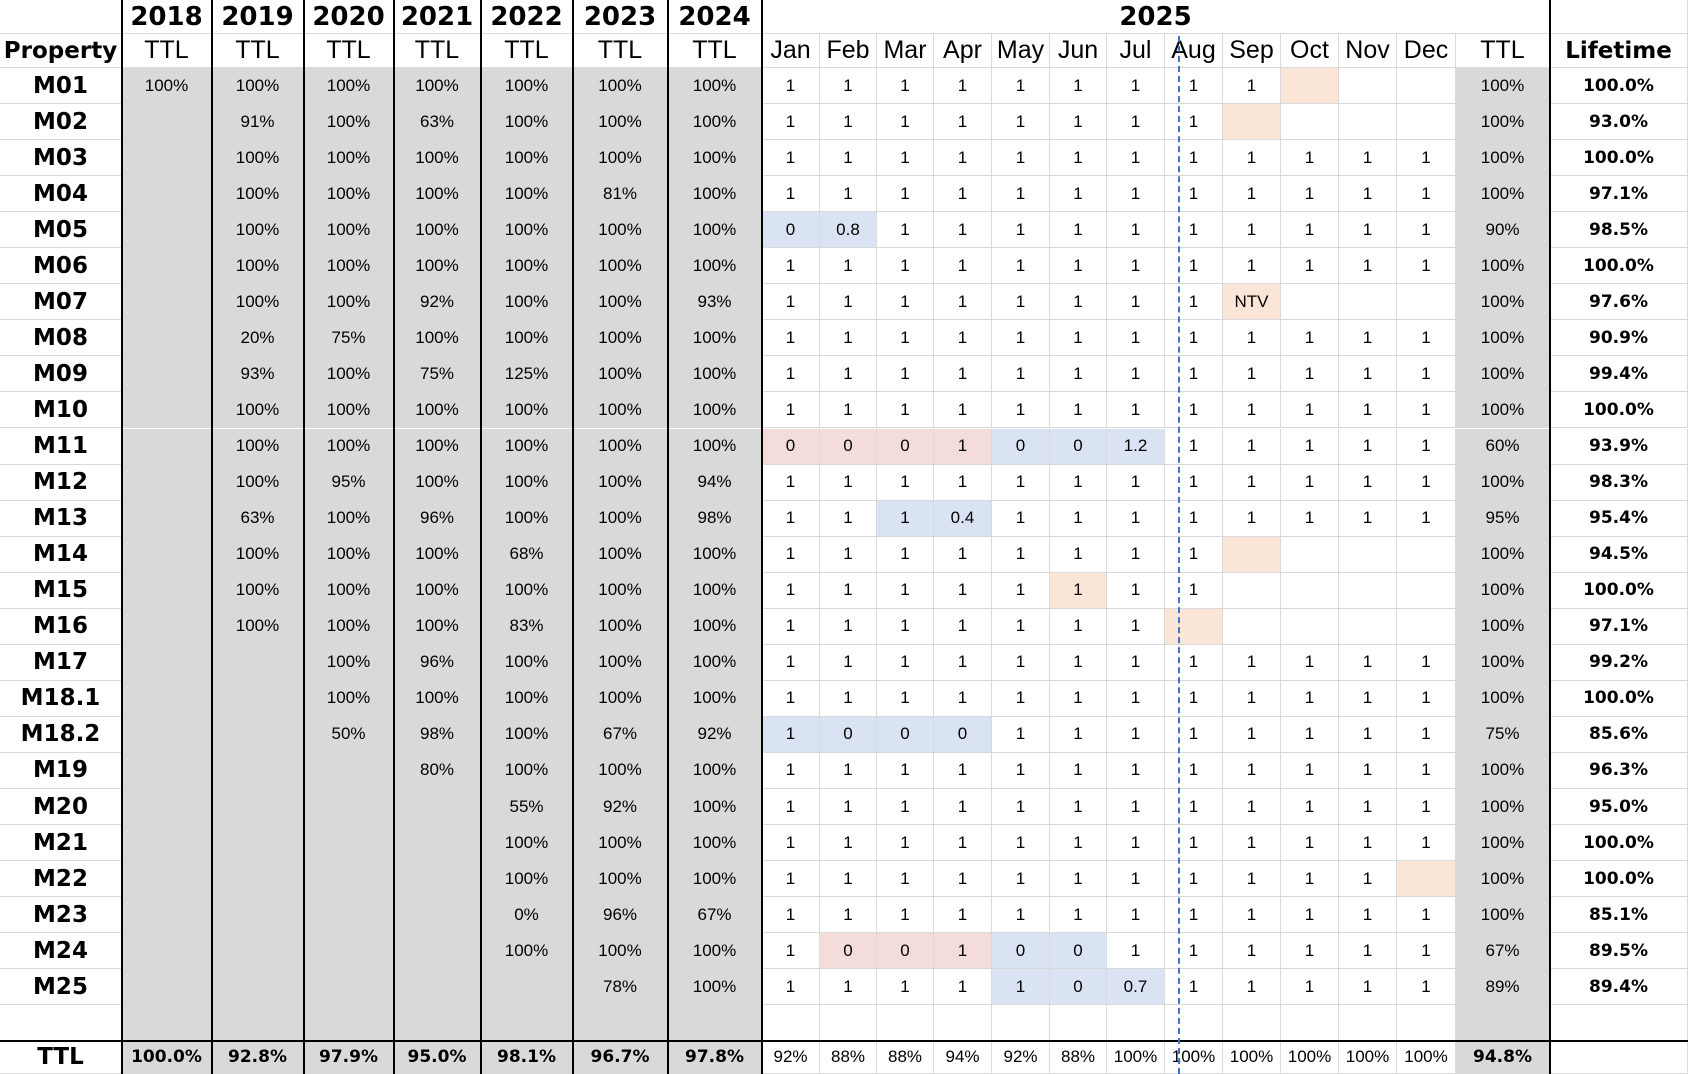  Describe the element at coordinates (167, 17) in the screenshot. I see `year-header-2018: 2018` at that location.